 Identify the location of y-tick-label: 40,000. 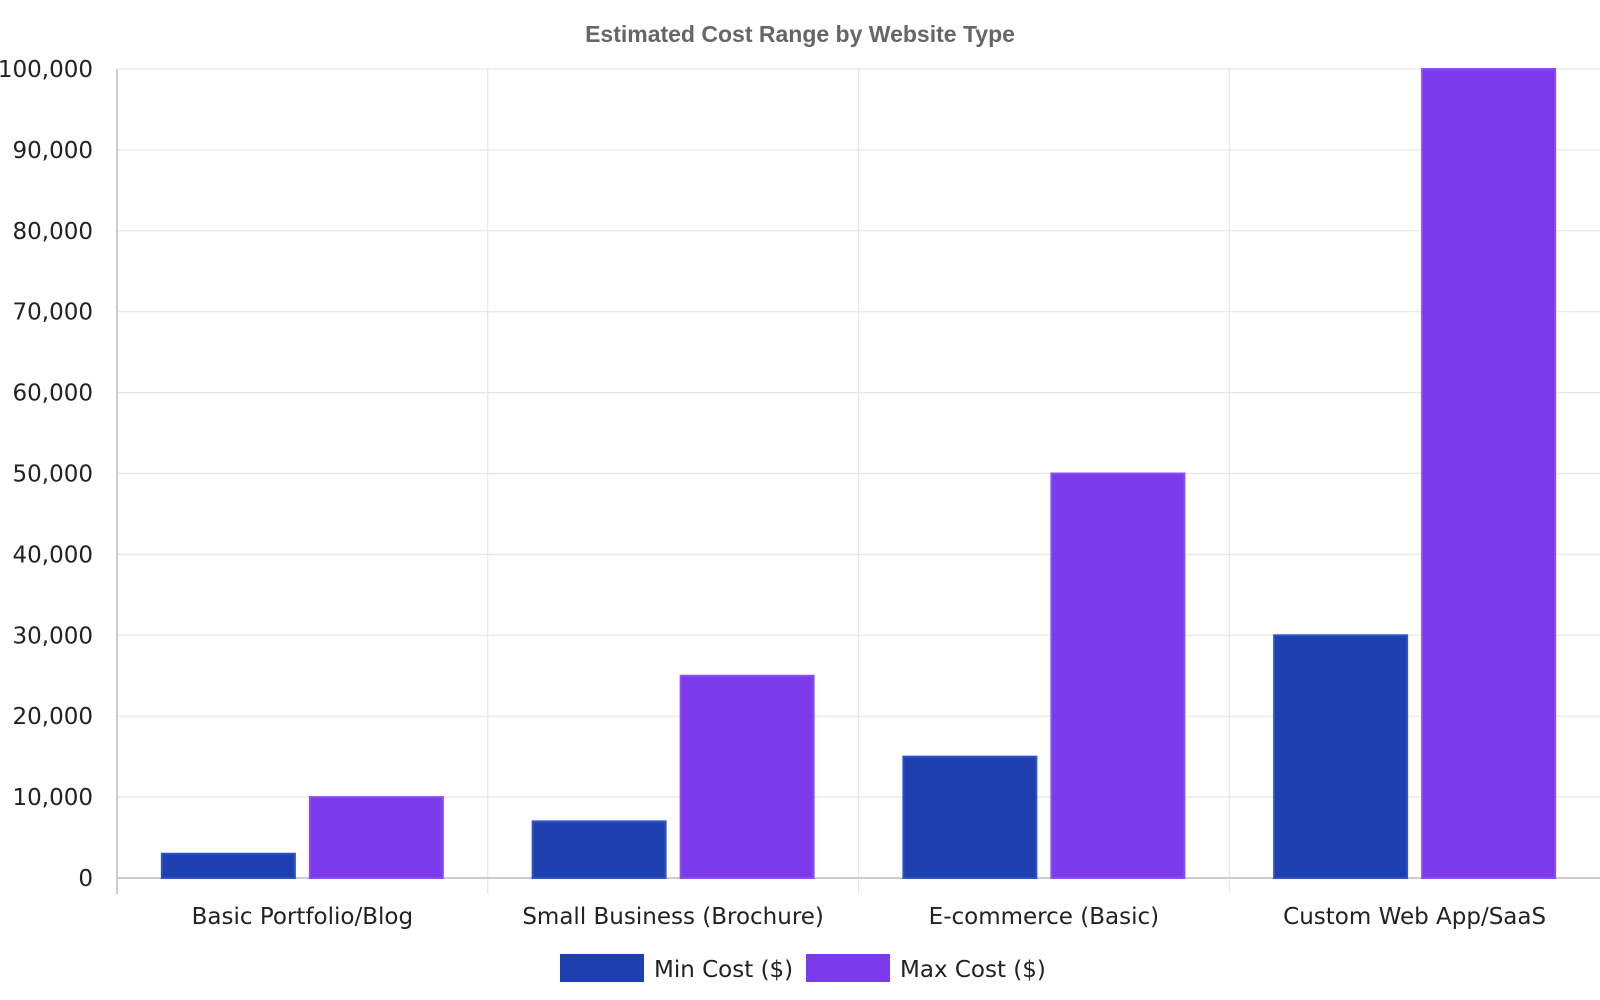
(53, 555).